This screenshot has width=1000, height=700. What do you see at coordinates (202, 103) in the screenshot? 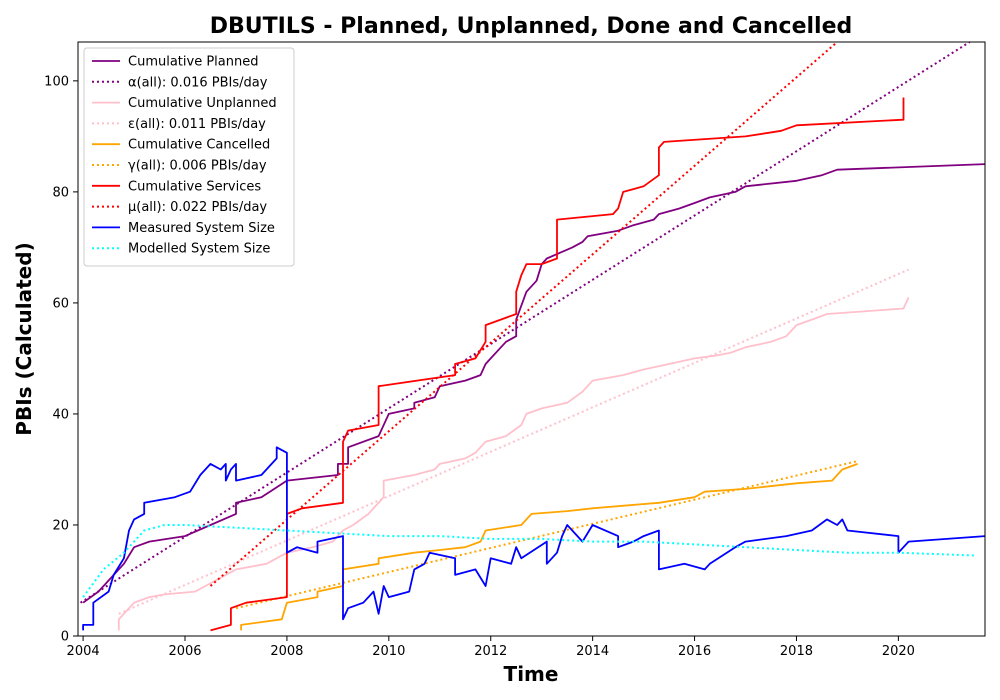
I see `legend-entry: Cumulative Unplanned` at bounding box center [202, 103].